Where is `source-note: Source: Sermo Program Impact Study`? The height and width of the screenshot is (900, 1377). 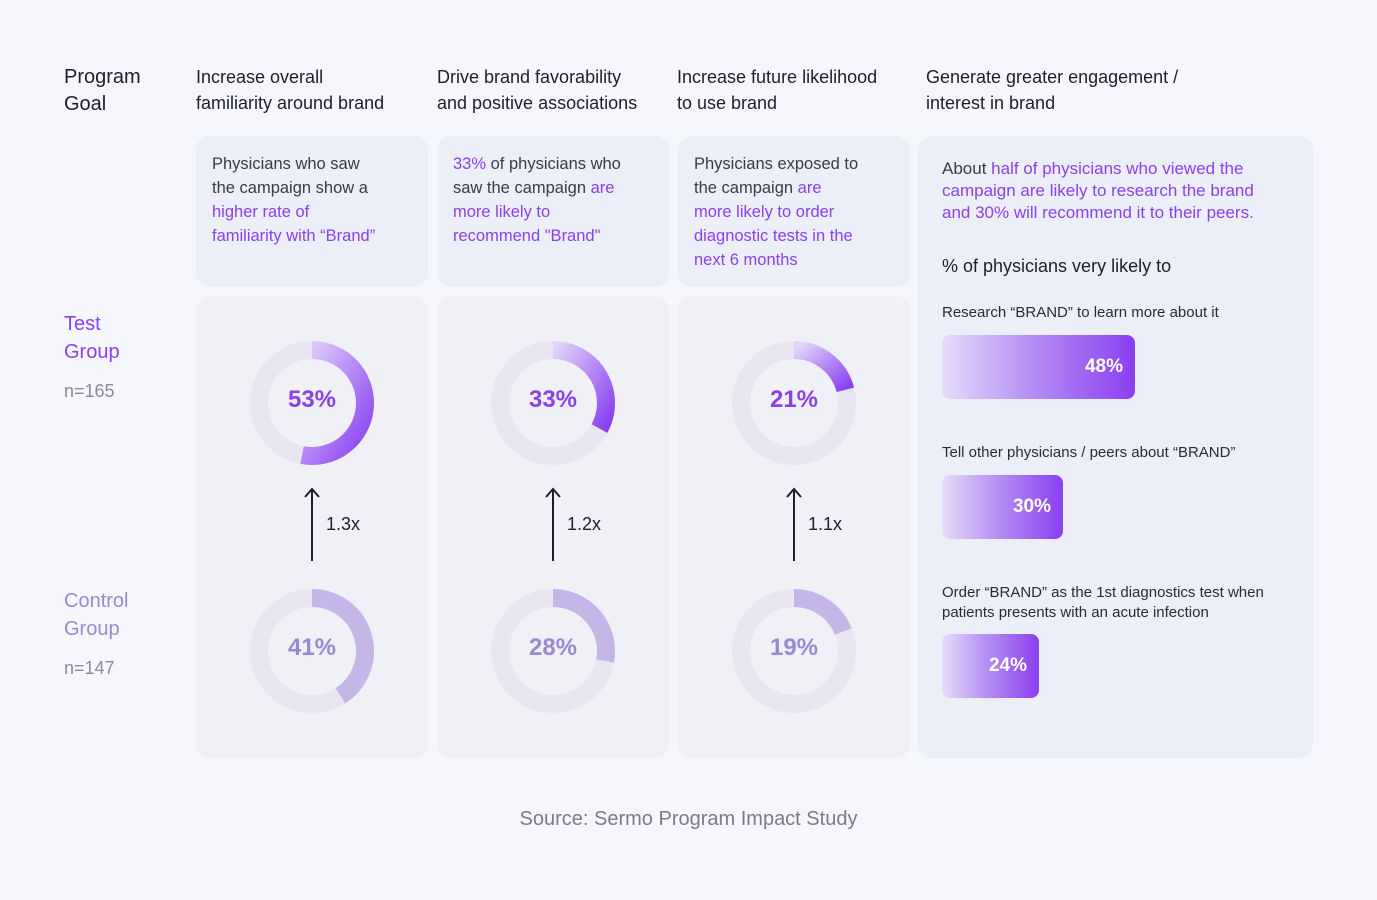
source-note: Source: Sermo Program Impact Study is located at coordinates (688, 819).